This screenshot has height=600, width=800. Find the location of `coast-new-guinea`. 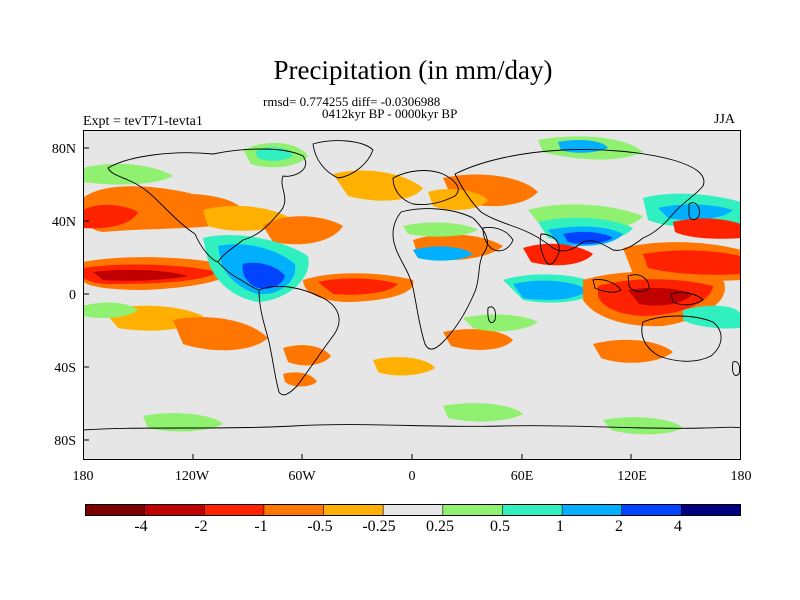

coast-new-guinea is located at coordinates (687, 298).